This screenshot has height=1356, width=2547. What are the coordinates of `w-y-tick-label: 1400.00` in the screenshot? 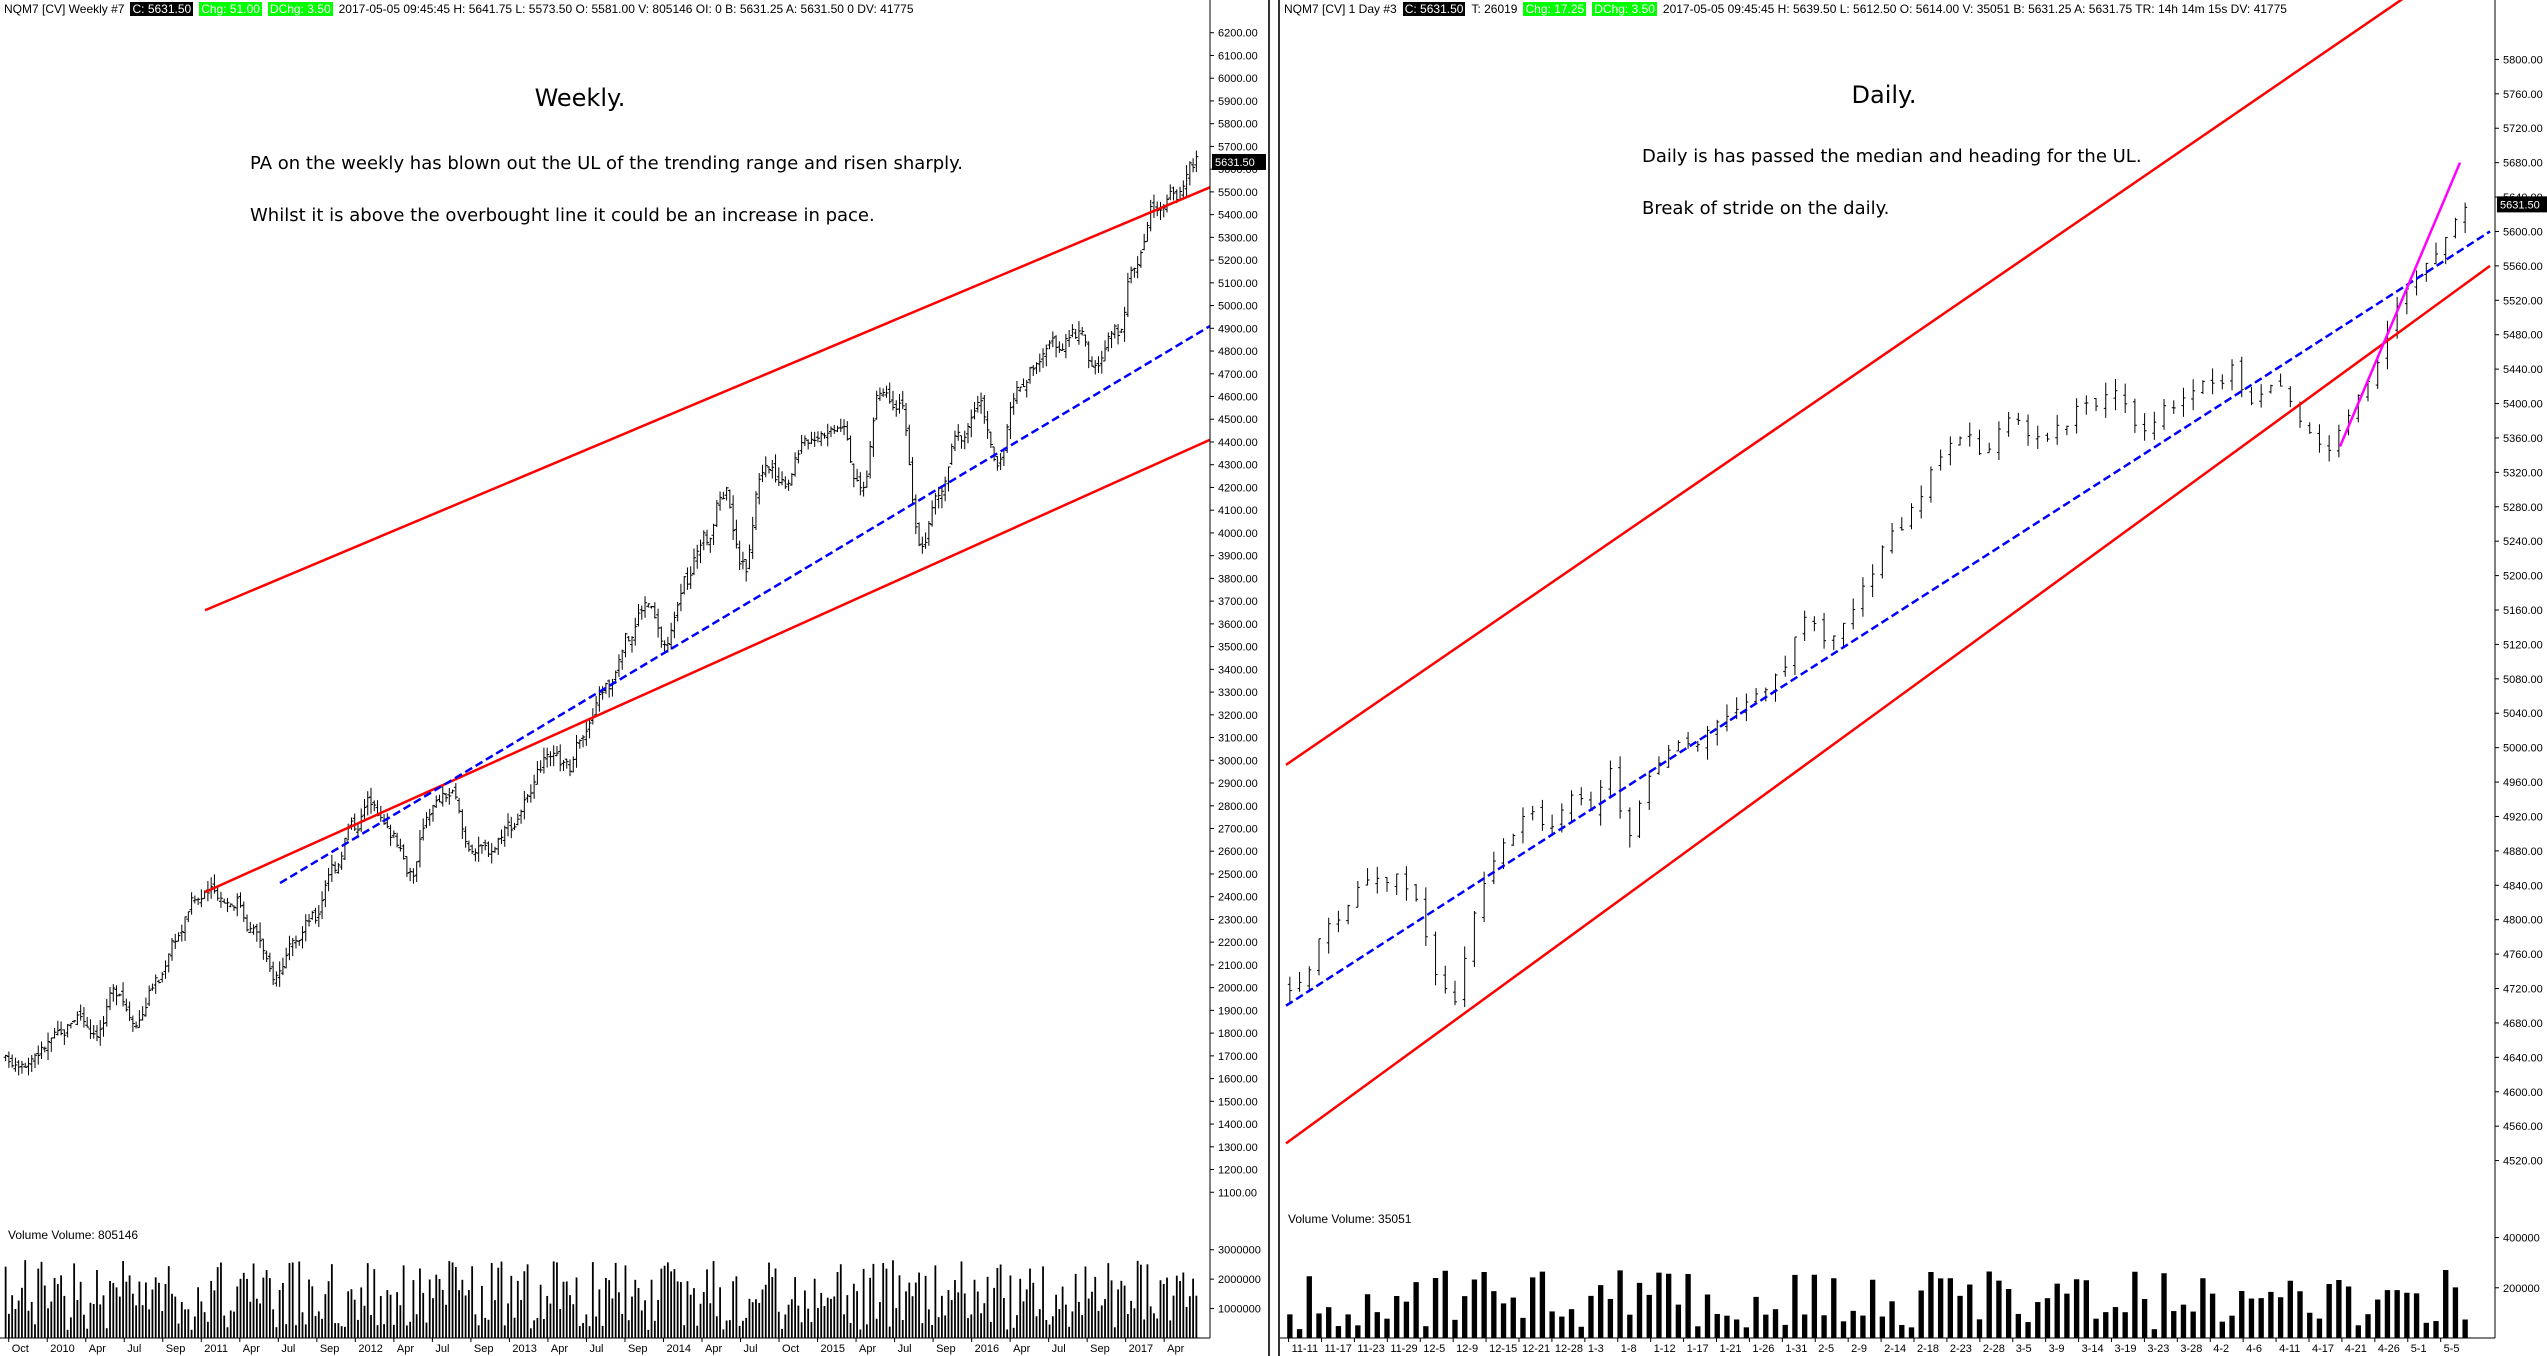 It's located at (1238, 1125).